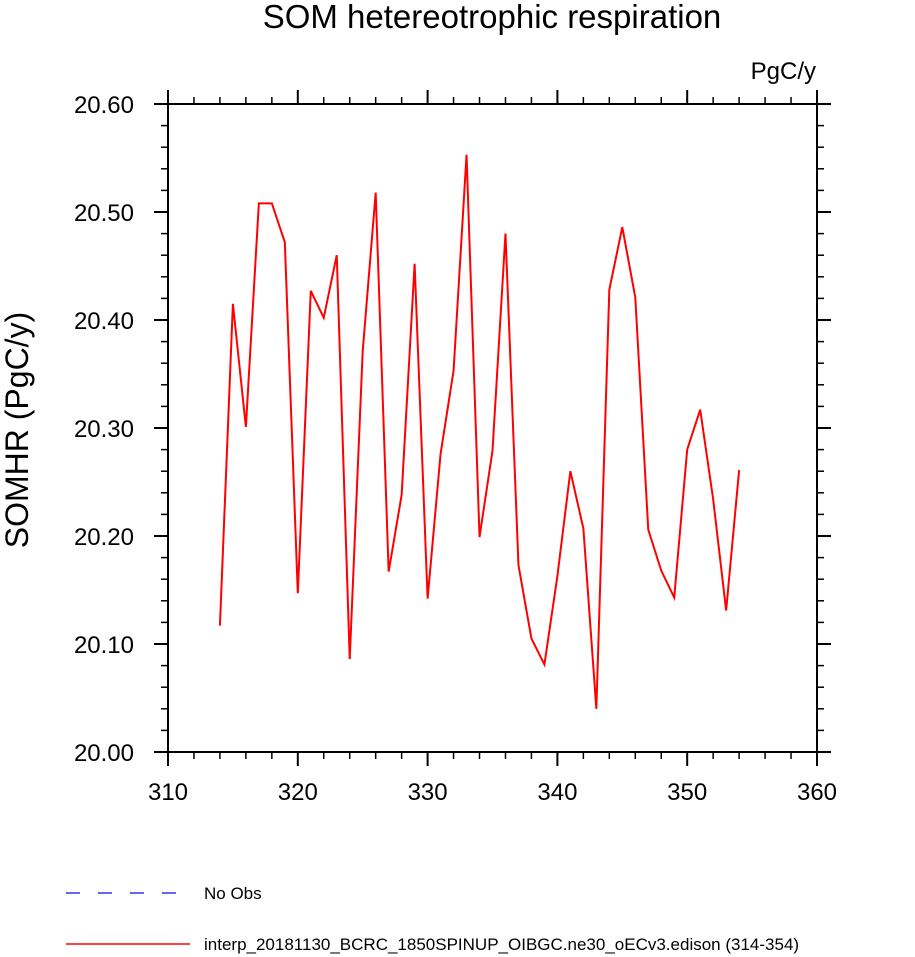  I want to click on y-tick-label: 20.40, so click(104, 321).